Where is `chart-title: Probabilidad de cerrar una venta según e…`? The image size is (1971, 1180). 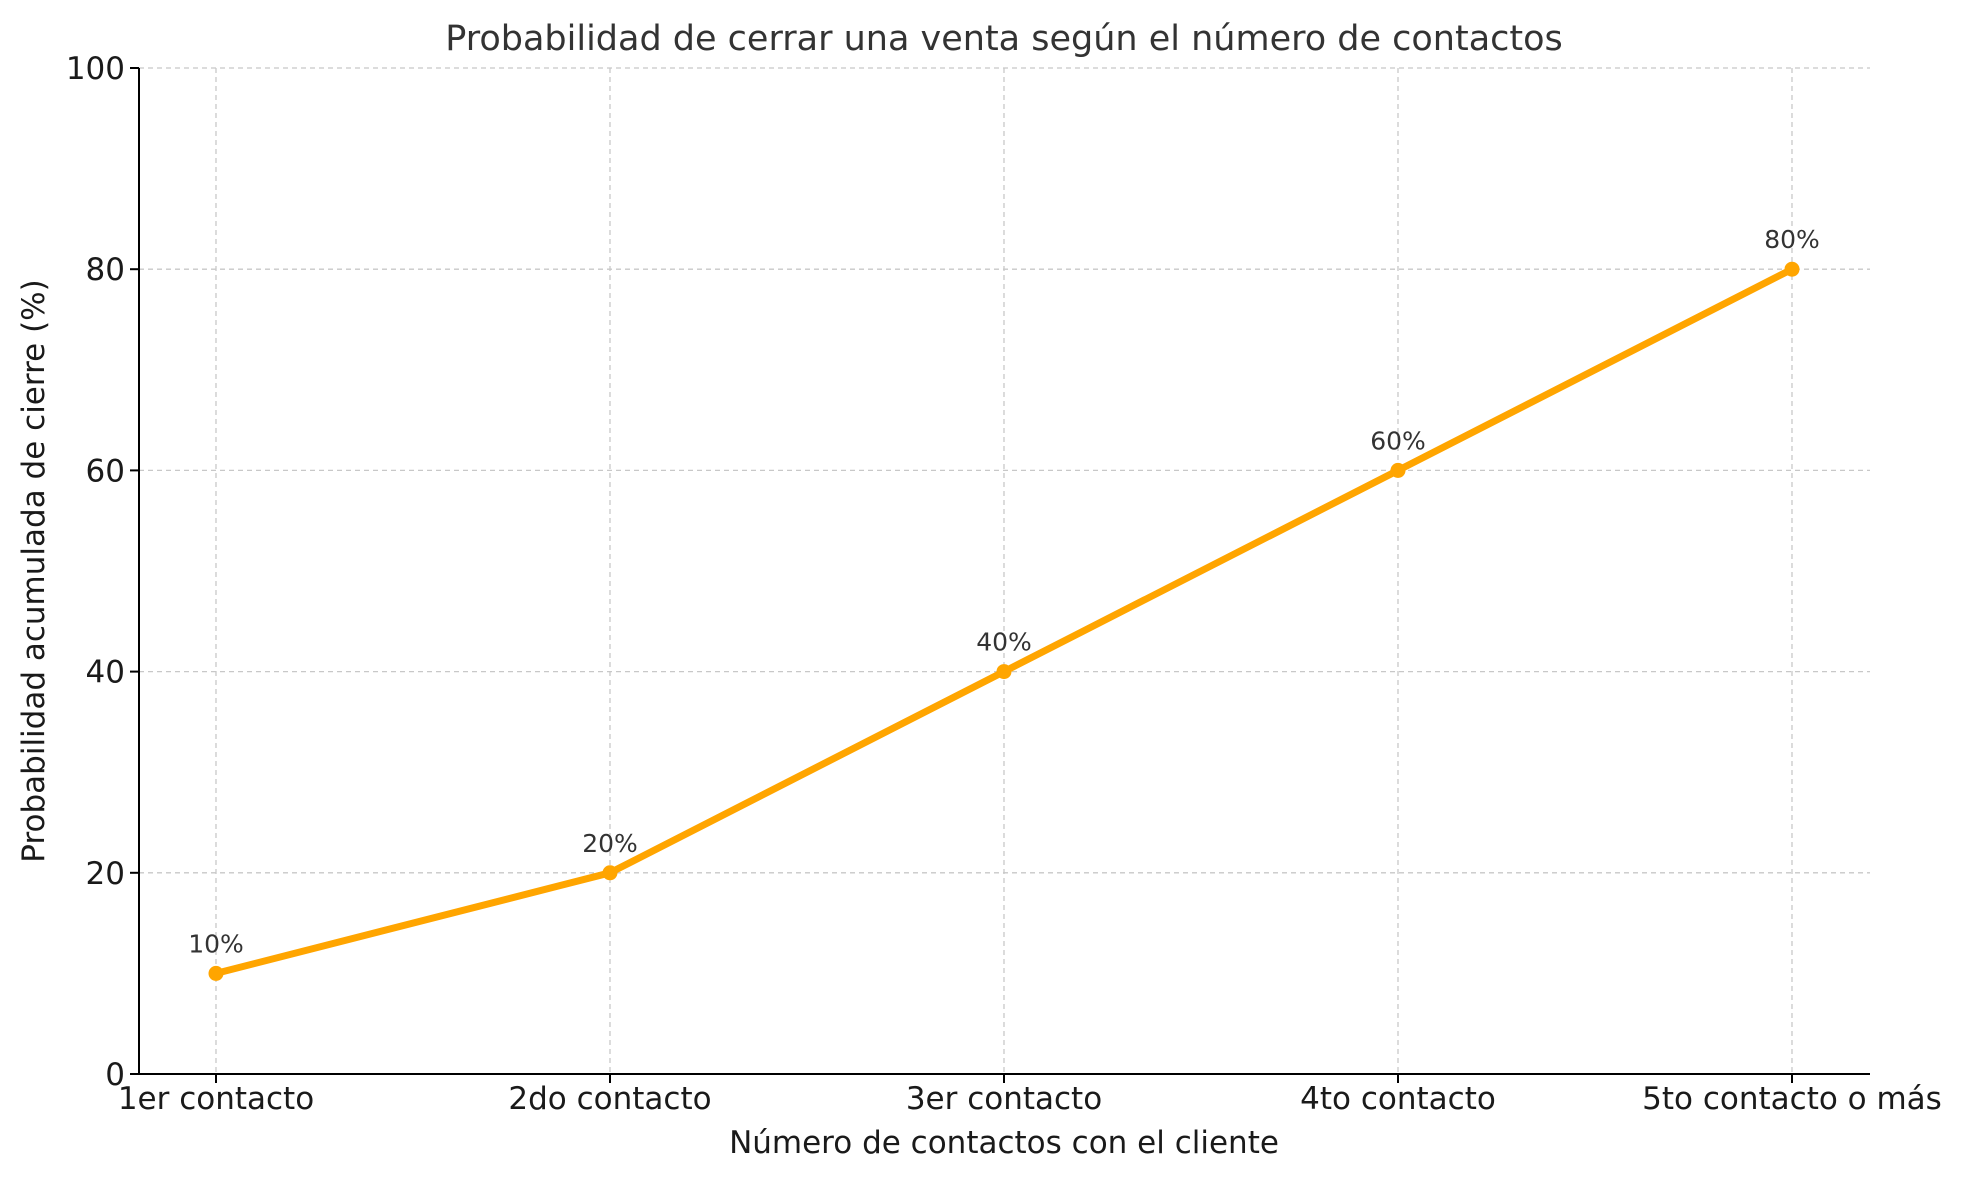
chart-title: Probabilidad de cerrar una venta según e… is located at coordinates (1004, 39).